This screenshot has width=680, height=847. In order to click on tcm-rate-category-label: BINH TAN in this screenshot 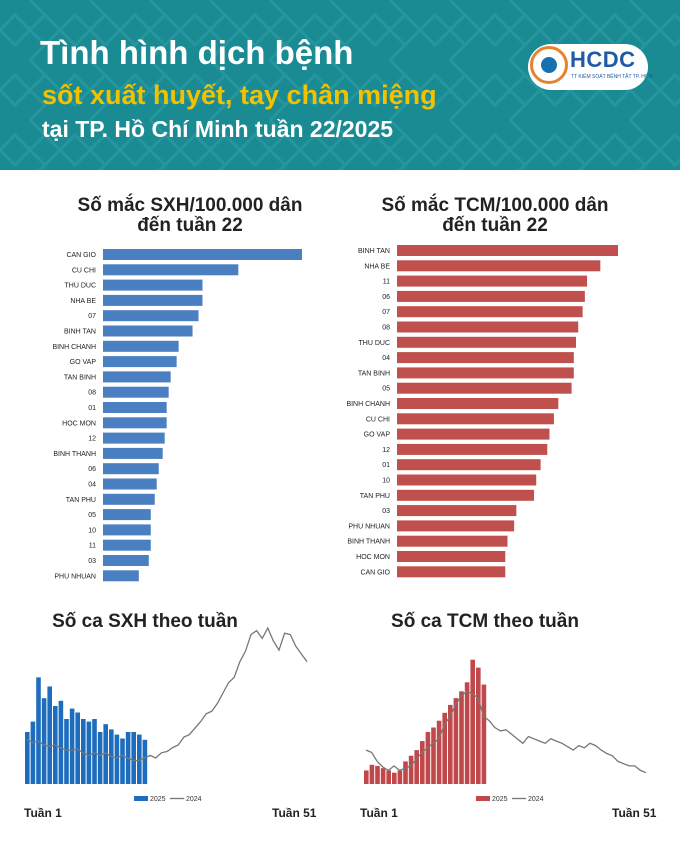, I will do `click(374, 251)`.